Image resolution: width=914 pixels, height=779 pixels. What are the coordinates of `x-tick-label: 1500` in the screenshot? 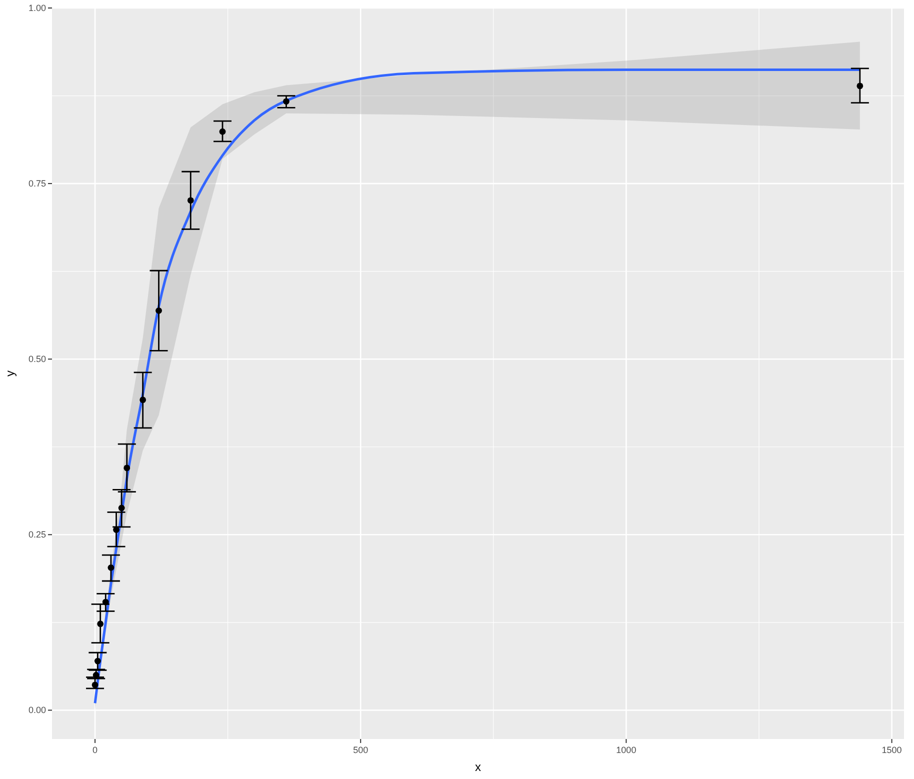 It's located at (892, 750).